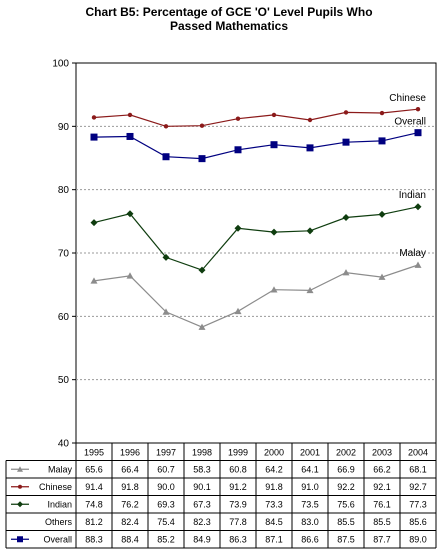 This screenshot has height=554, width=439. What do you see at coordinates (130, 275) in the screenshot?
I see `point-malay-1996` at bounding box center [130, 275].